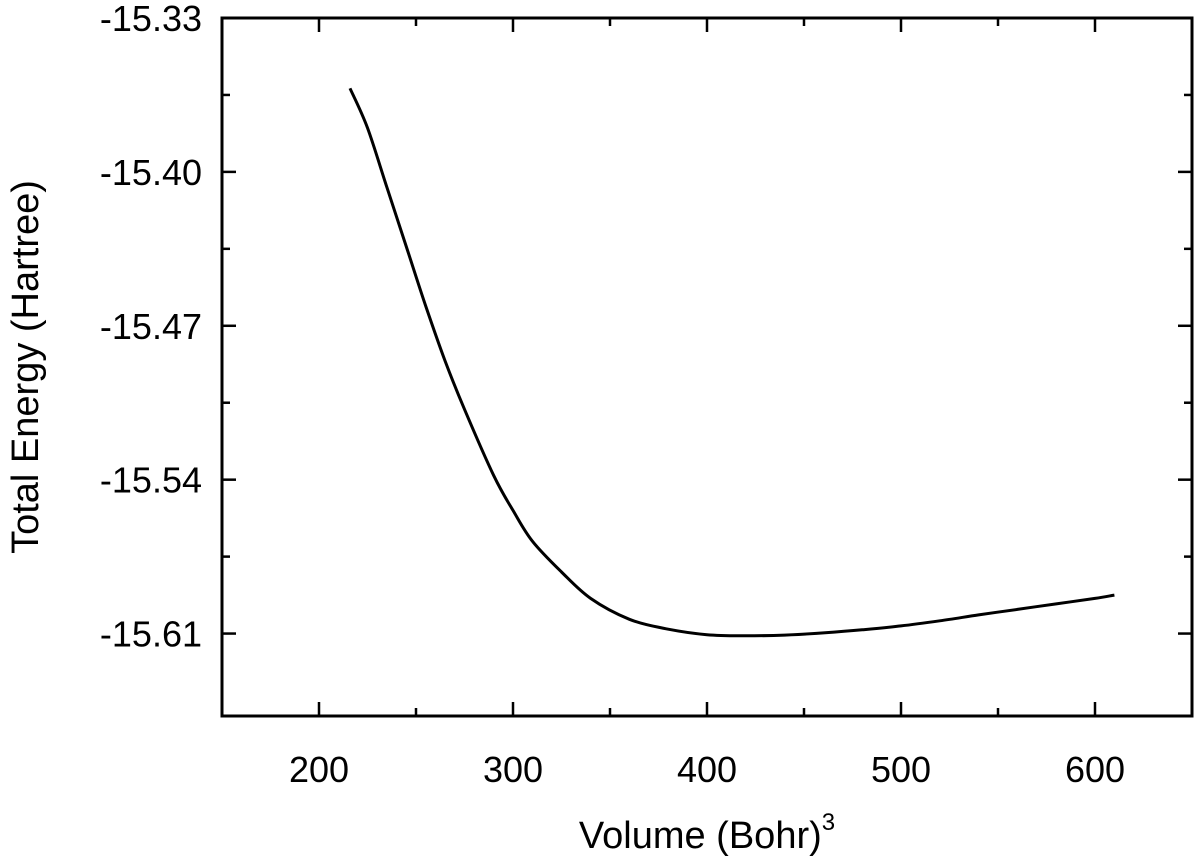 The height and width of the screenshot is (865, 1200). I want to click on x-tick-label: 400, so click(707, 769).